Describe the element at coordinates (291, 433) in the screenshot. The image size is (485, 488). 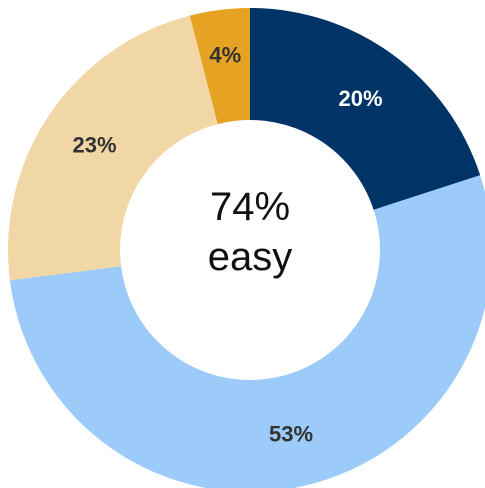
I see `slice-label-2: 53%` at that location.